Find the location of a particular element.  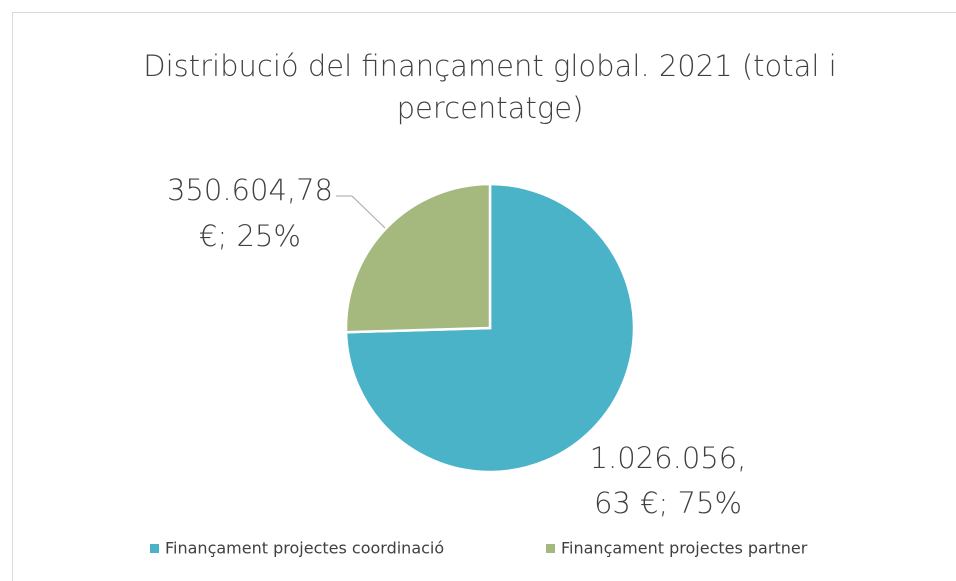

data-label: 350.604,78 is located at coordinates (250, 190).